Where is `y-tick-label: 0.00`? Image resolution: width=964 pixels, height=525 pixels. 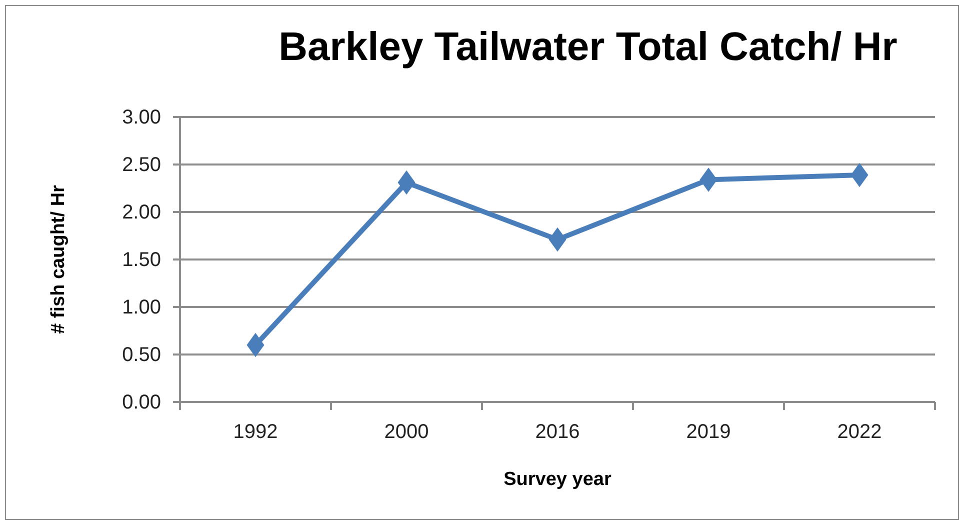
y-tick-label: 0.00 is located at coordinates (141, 402).